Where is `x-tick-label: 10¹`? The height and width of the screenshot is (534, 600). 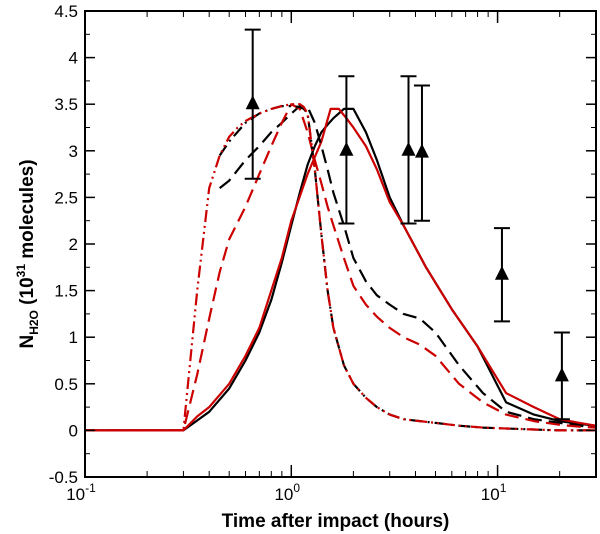
x-tick-label: 10¹ is located at coordinates (494, 492).